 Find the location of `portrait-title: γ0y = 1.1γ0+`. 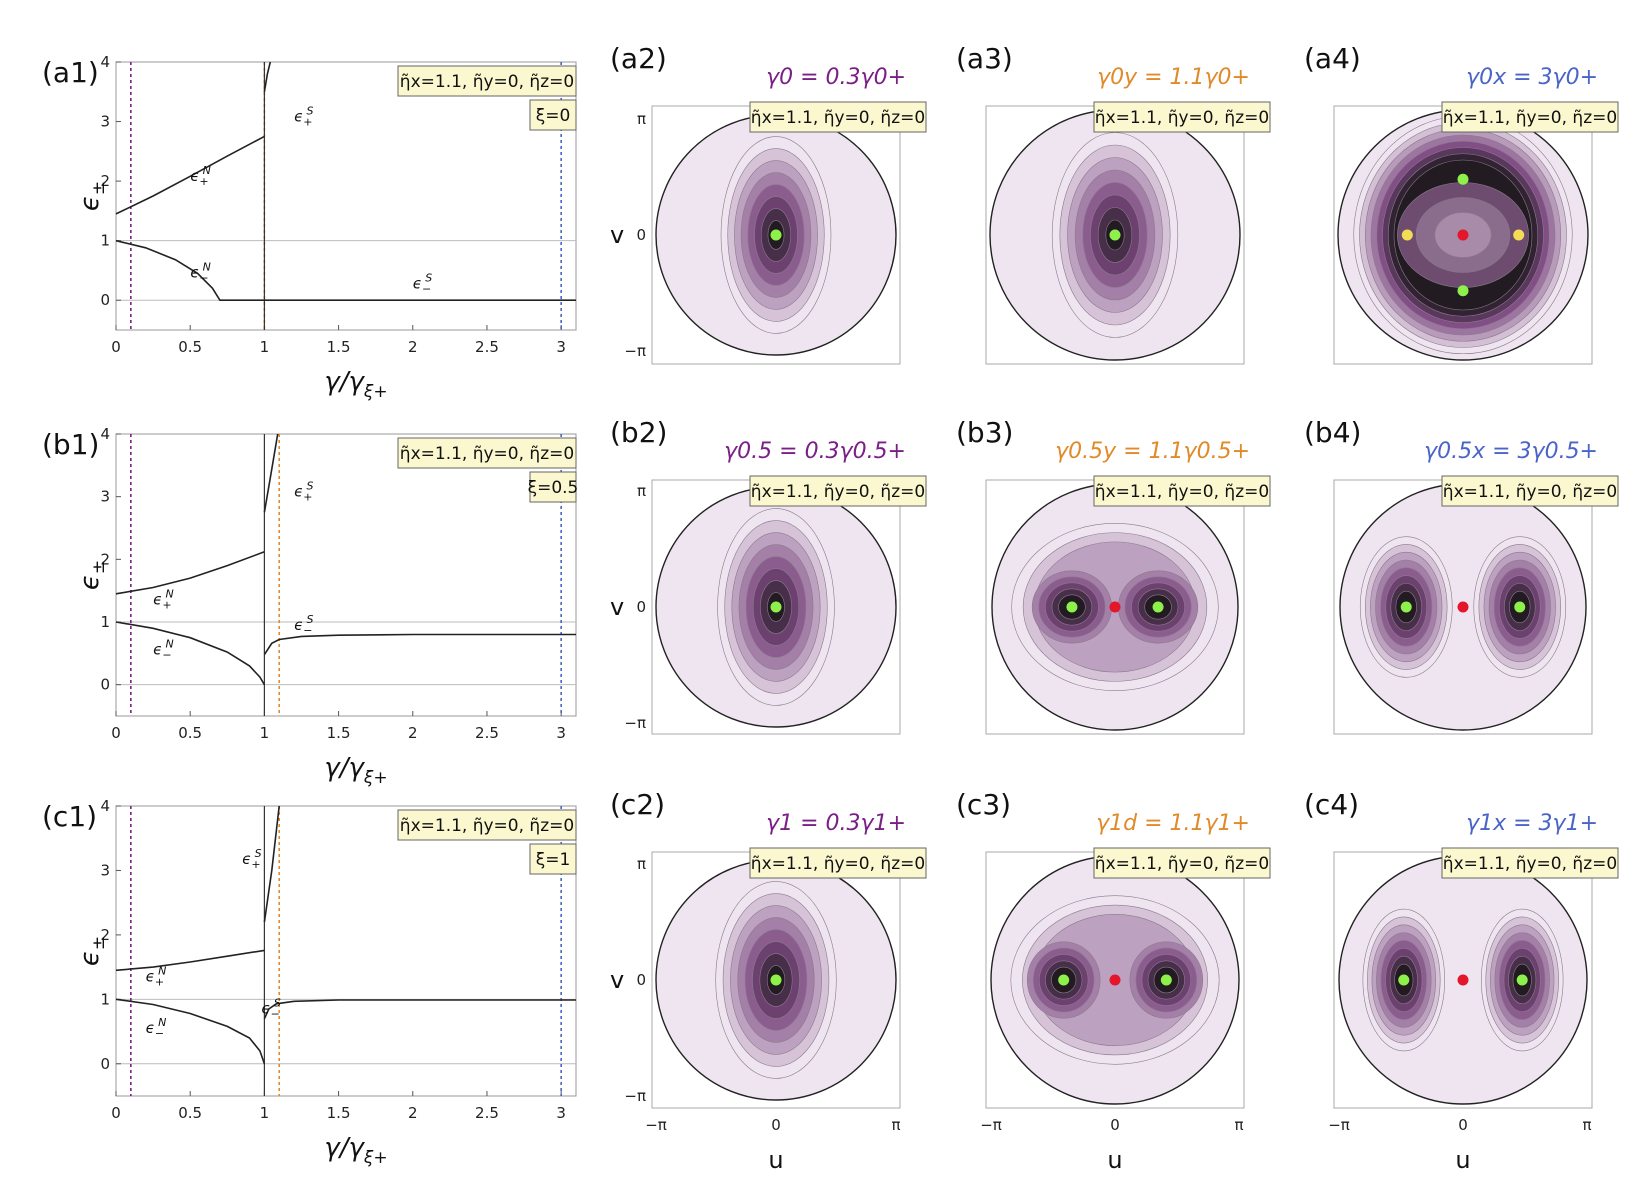

portrait-title: γ0y = 1.1γ0+ is located at coordinates (1173, 77).